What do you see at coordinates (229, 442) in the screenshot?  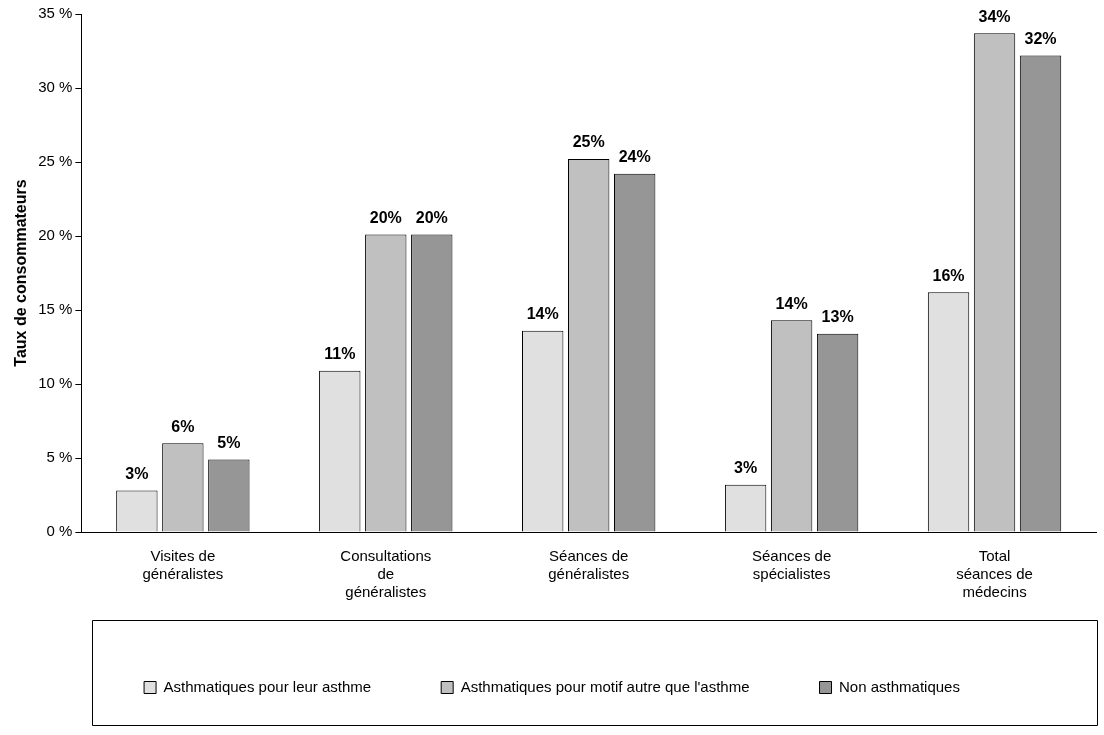 I see `data-label: 5%` at bounding box center [229, 442].